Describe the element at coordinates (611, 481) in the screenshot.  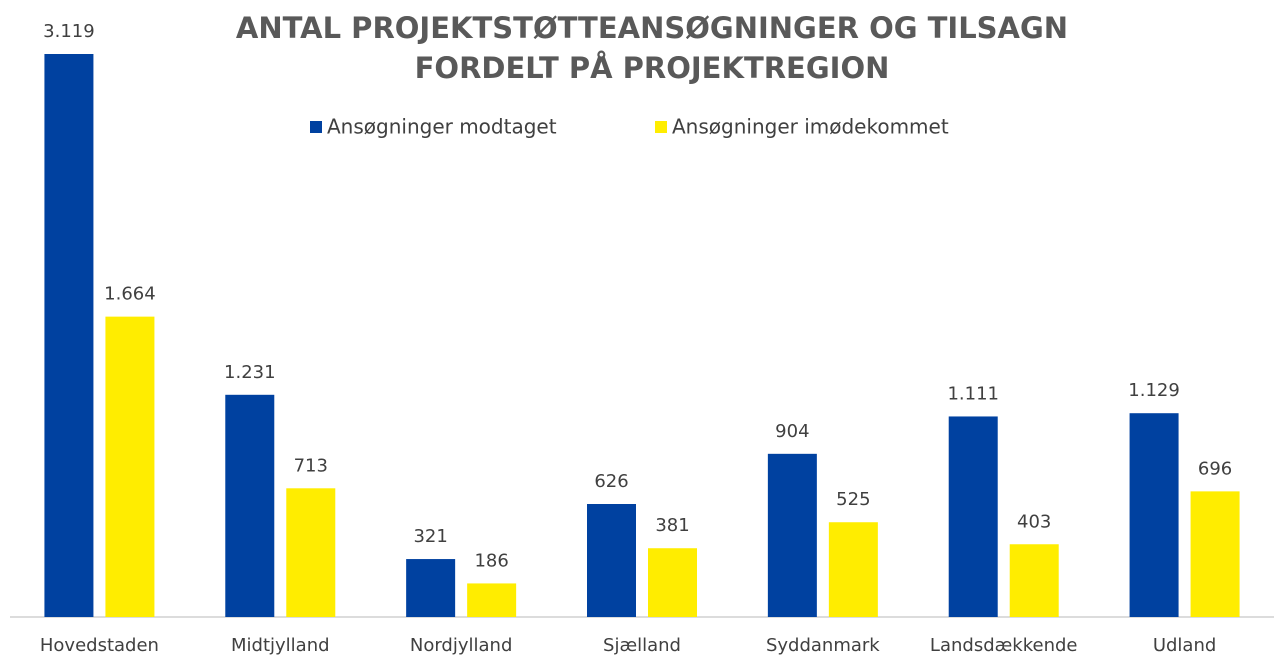
I see `data-label: 626` at that location.